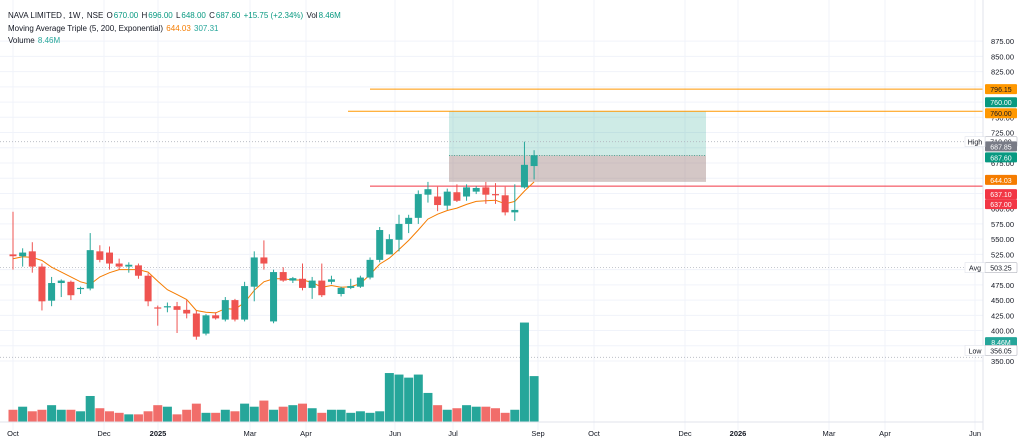 The image size is (1024, 446). I want to click on time-tick-label: 2026, so click(738, 433).